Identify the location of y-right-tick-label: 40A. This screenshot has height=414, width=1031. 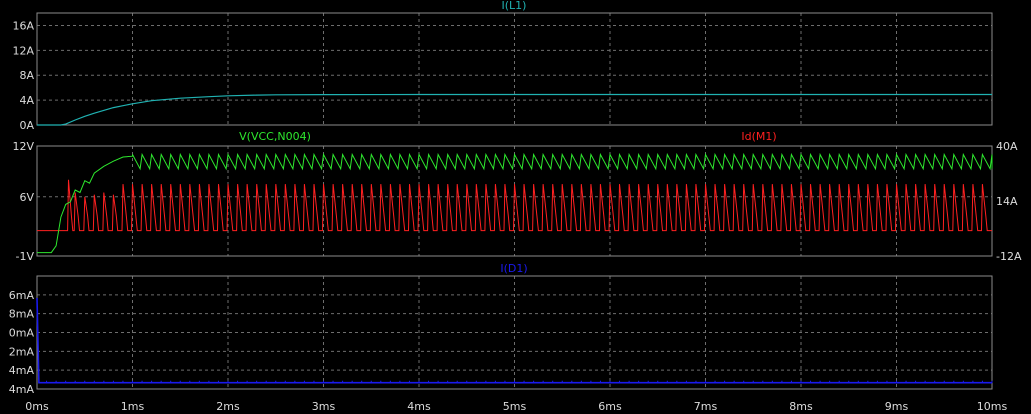
(1007, 146).